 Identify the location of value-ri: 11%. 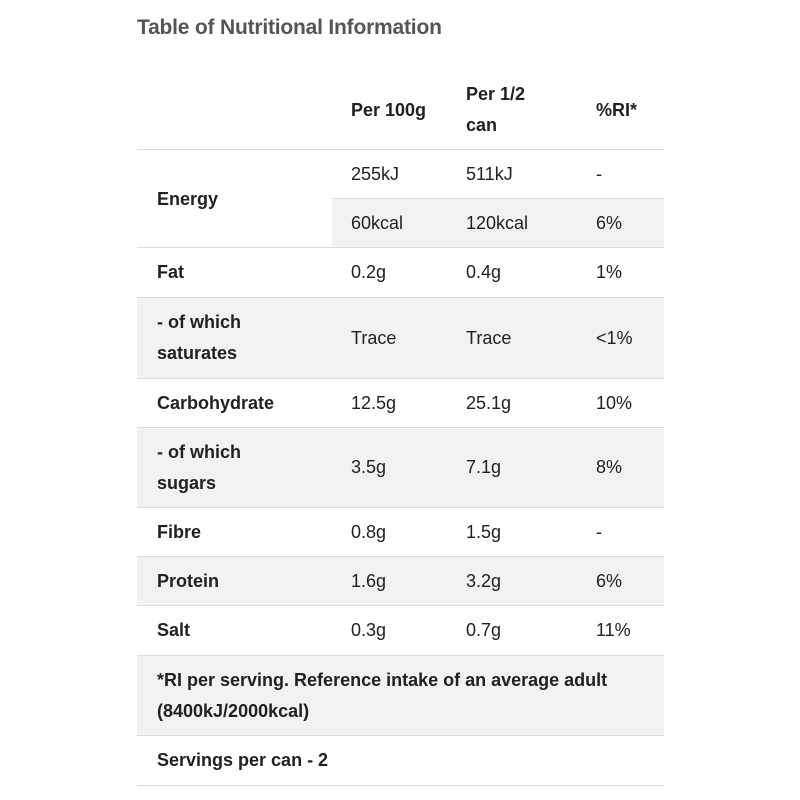
(613, 630).